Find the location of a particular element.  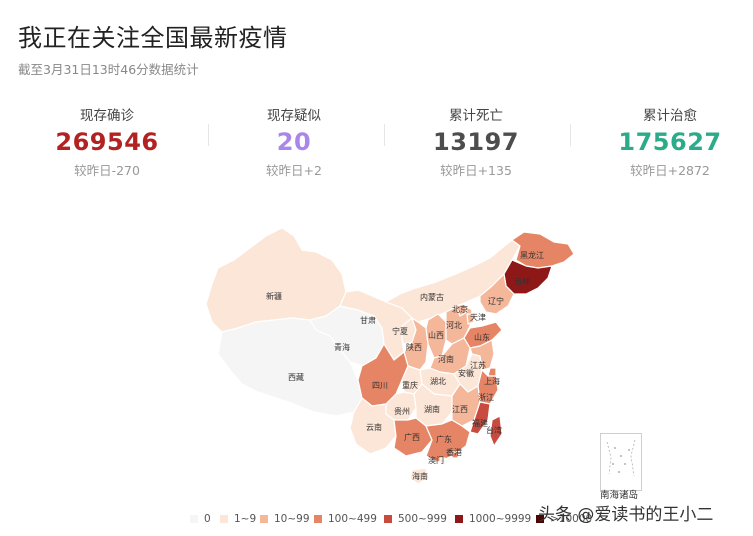

label-anhui: 安徽 is located at coordinates (466, 373).